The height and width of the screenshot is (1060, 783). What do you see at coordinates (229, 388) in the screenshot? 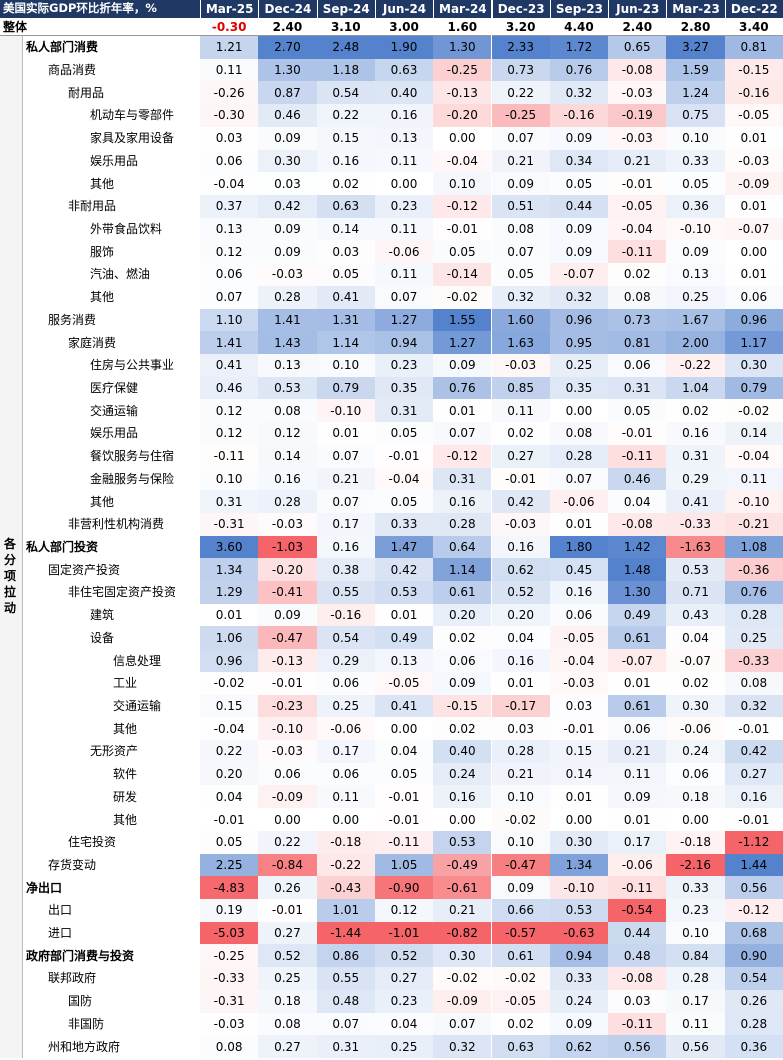
I see `value-cell: 0.46` at bounding box center [229, 388].